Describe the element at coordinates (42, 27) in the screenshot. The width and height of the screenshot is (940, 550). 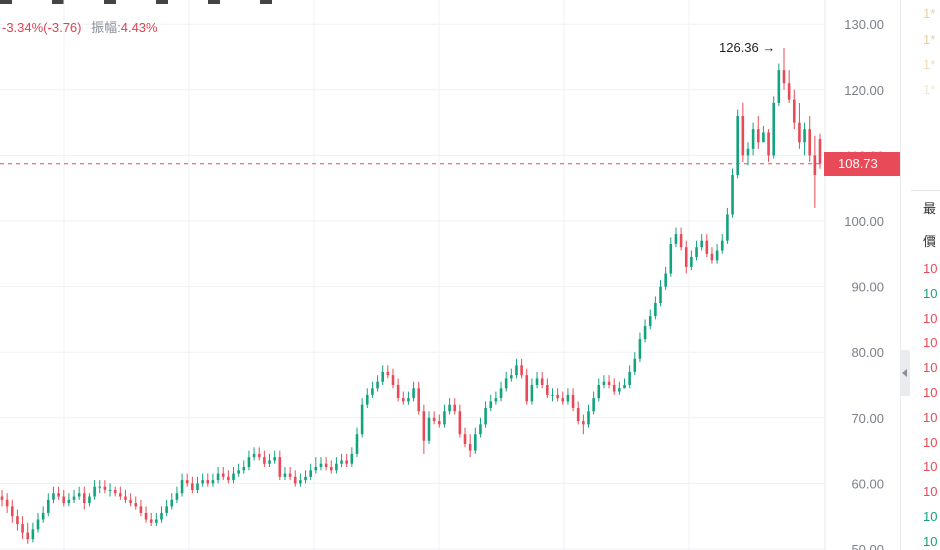
I see `change-text: -3.34%(-3.76)` at that location.